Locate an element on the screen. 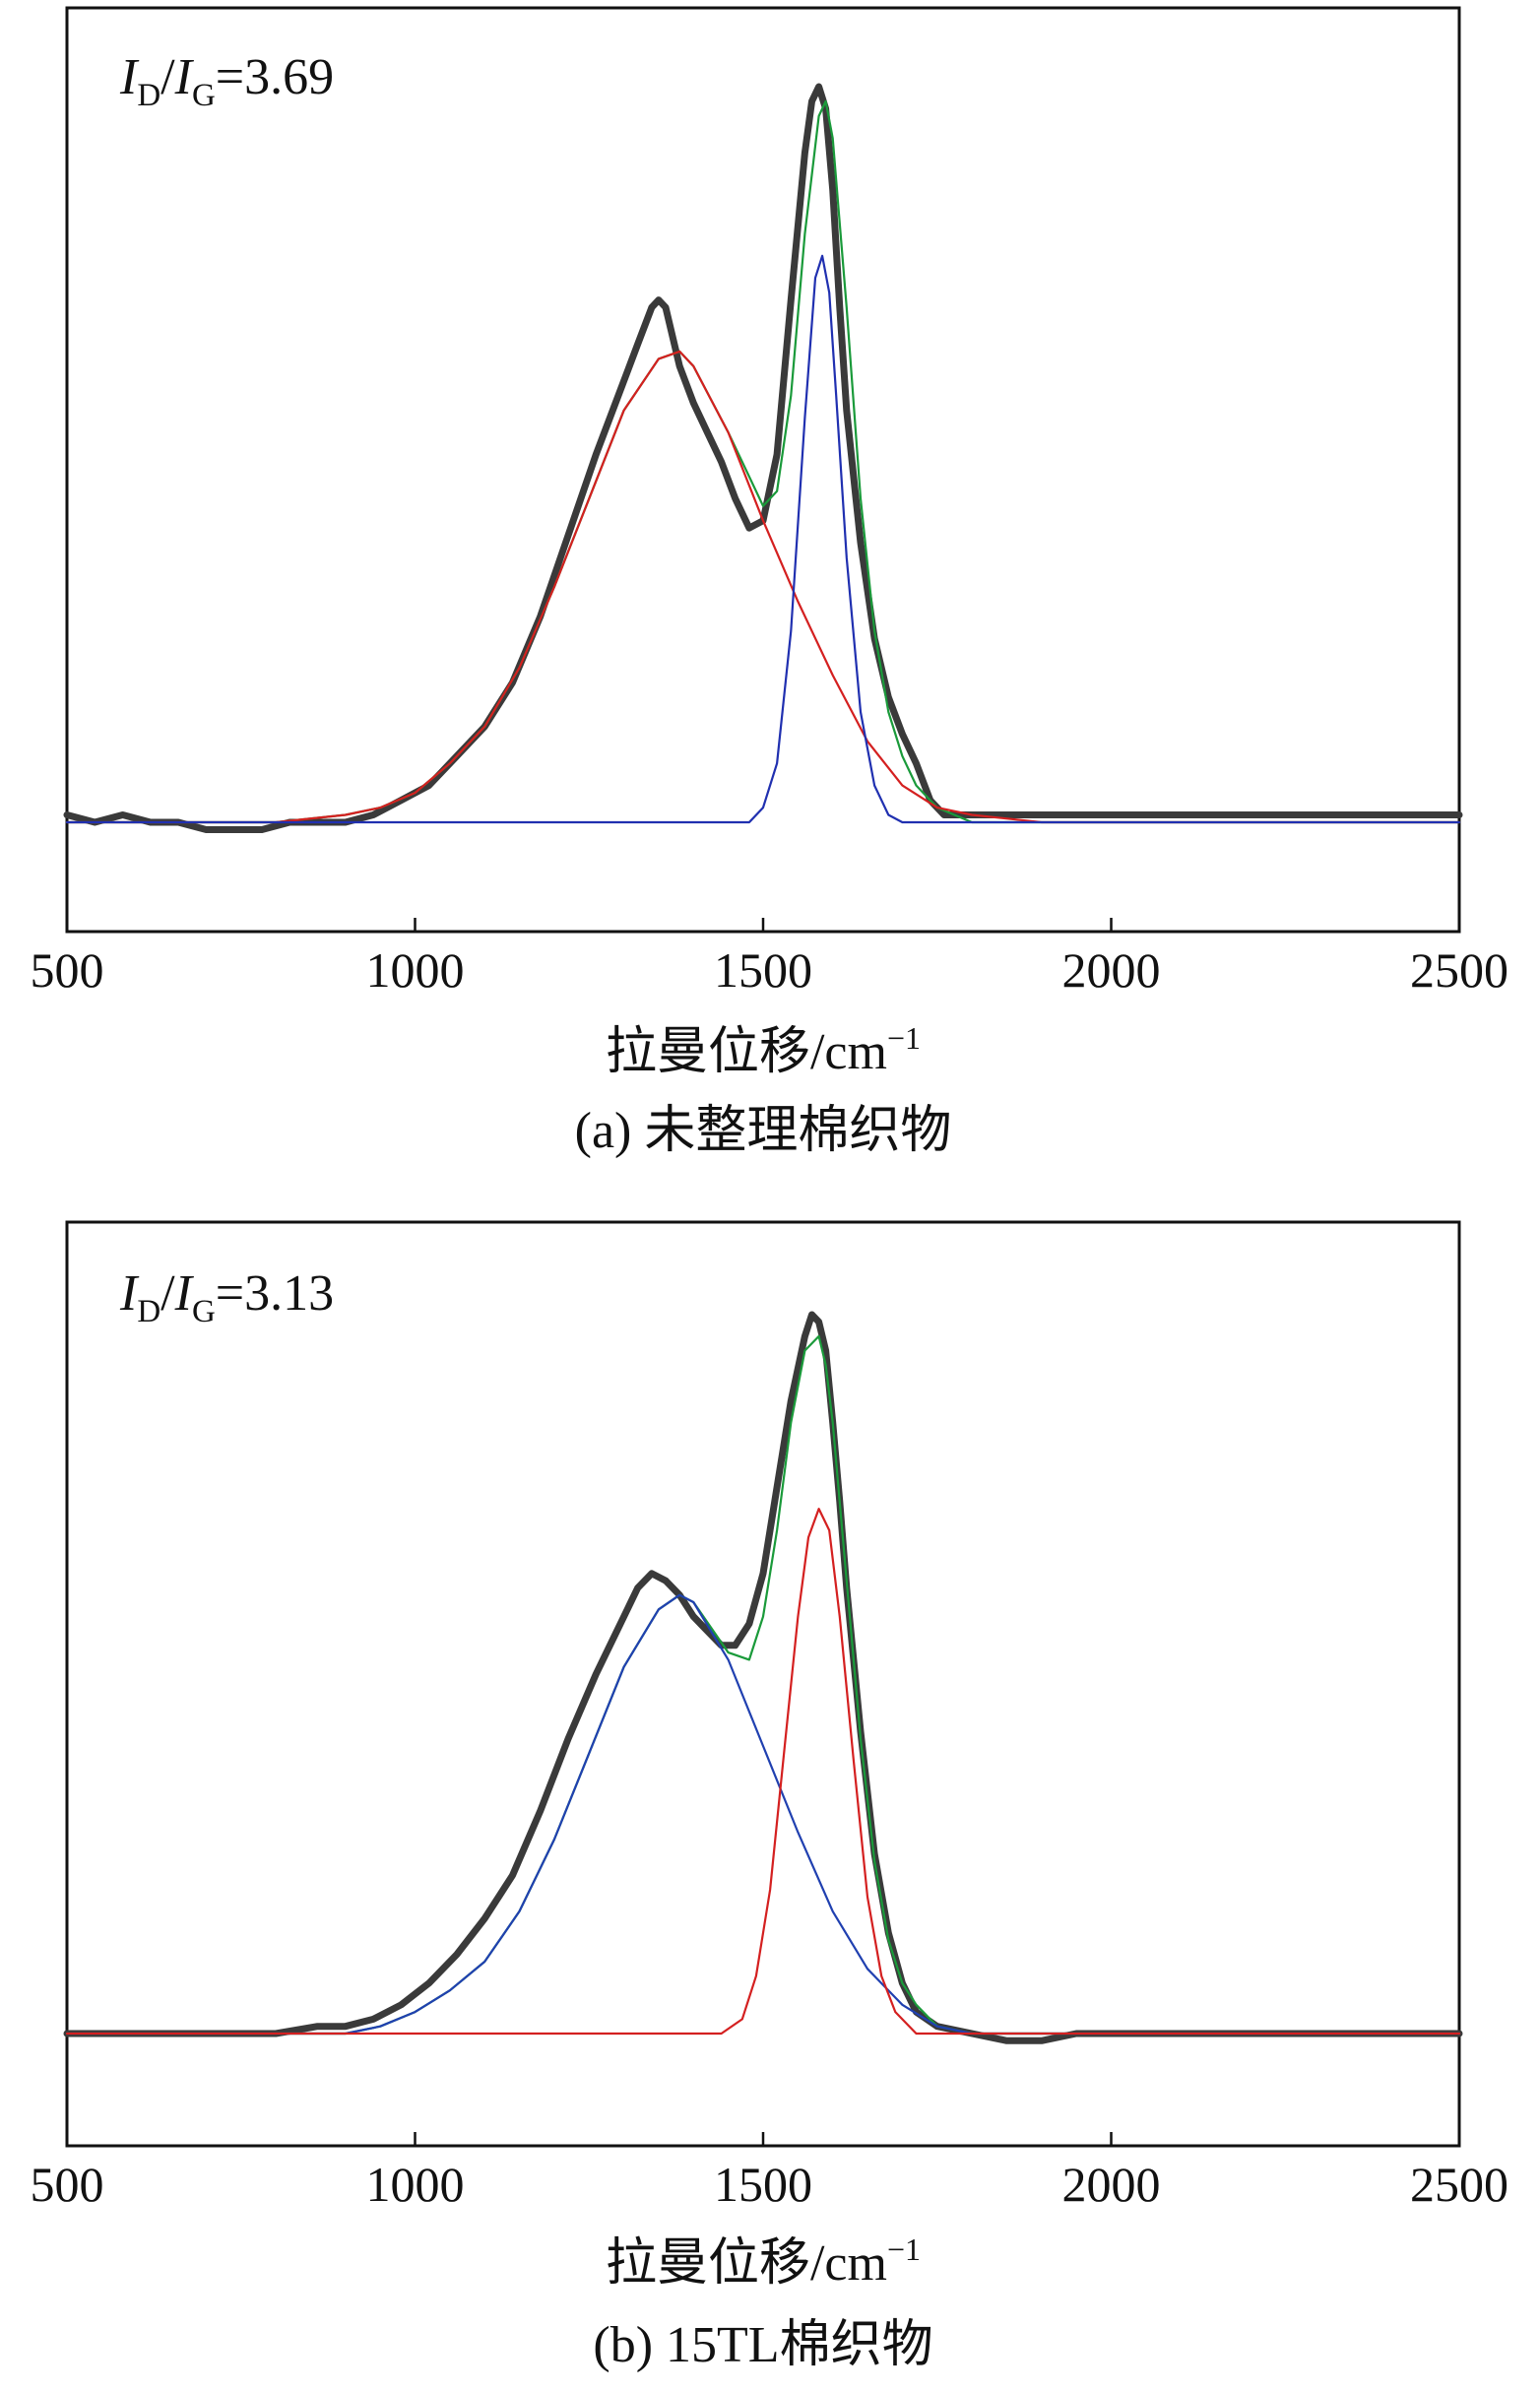 This screenshot has height=2392, width=1540. panel-a-annotation: ID/IG=3.69 is located at coordinates (226, 81).